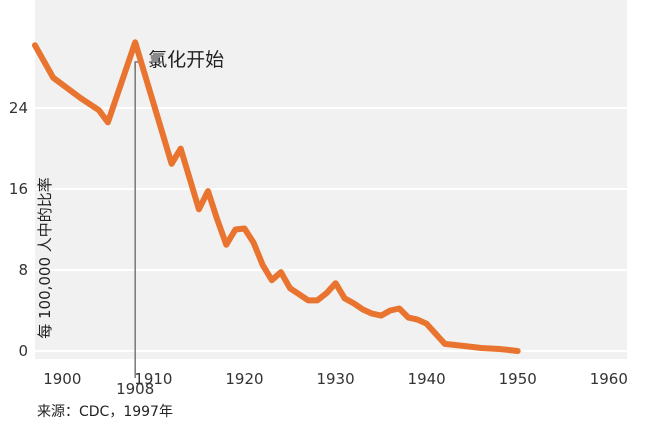 The height and width of the screenshot is (435, 650). I want to click on x-tick-label: 1930, so click(335, 379).